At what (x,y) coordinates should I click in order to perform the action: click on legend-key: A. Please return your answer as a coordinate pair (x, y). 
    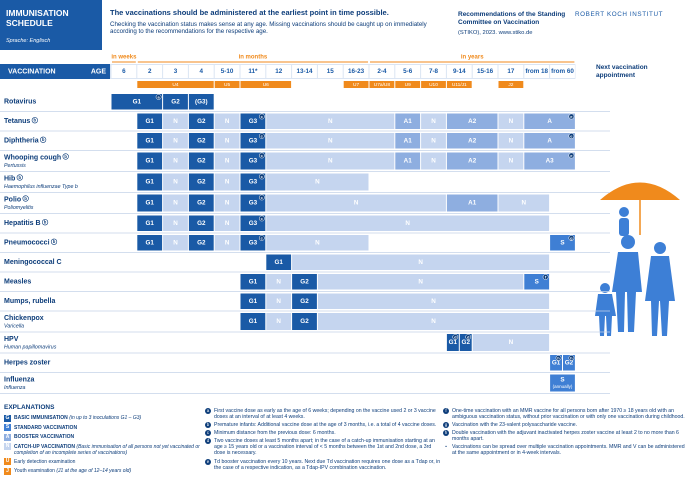
    Looking at the image, I should click on (7, 437).